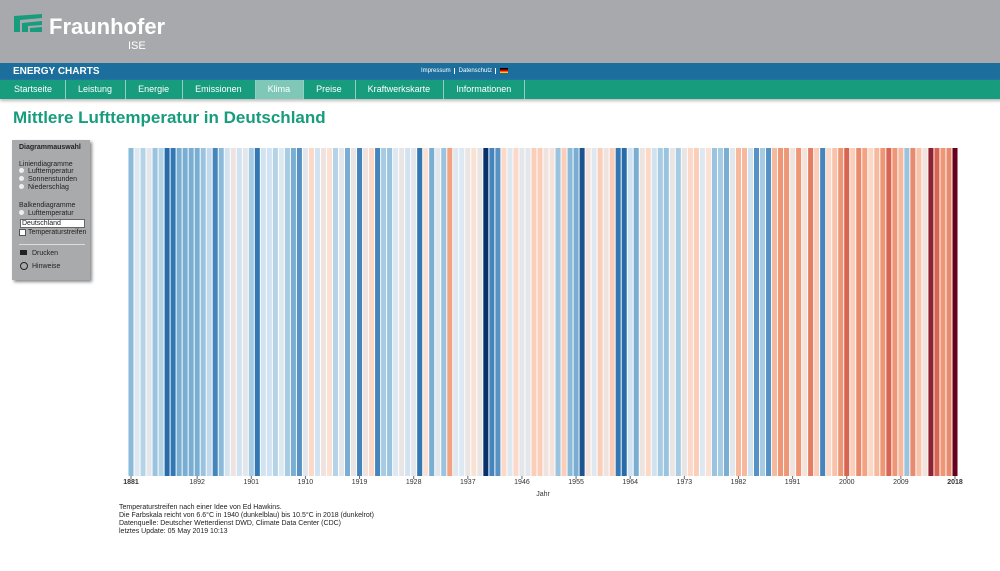  I want to click on header: Fraunhofer ISE, so click(500, 31).